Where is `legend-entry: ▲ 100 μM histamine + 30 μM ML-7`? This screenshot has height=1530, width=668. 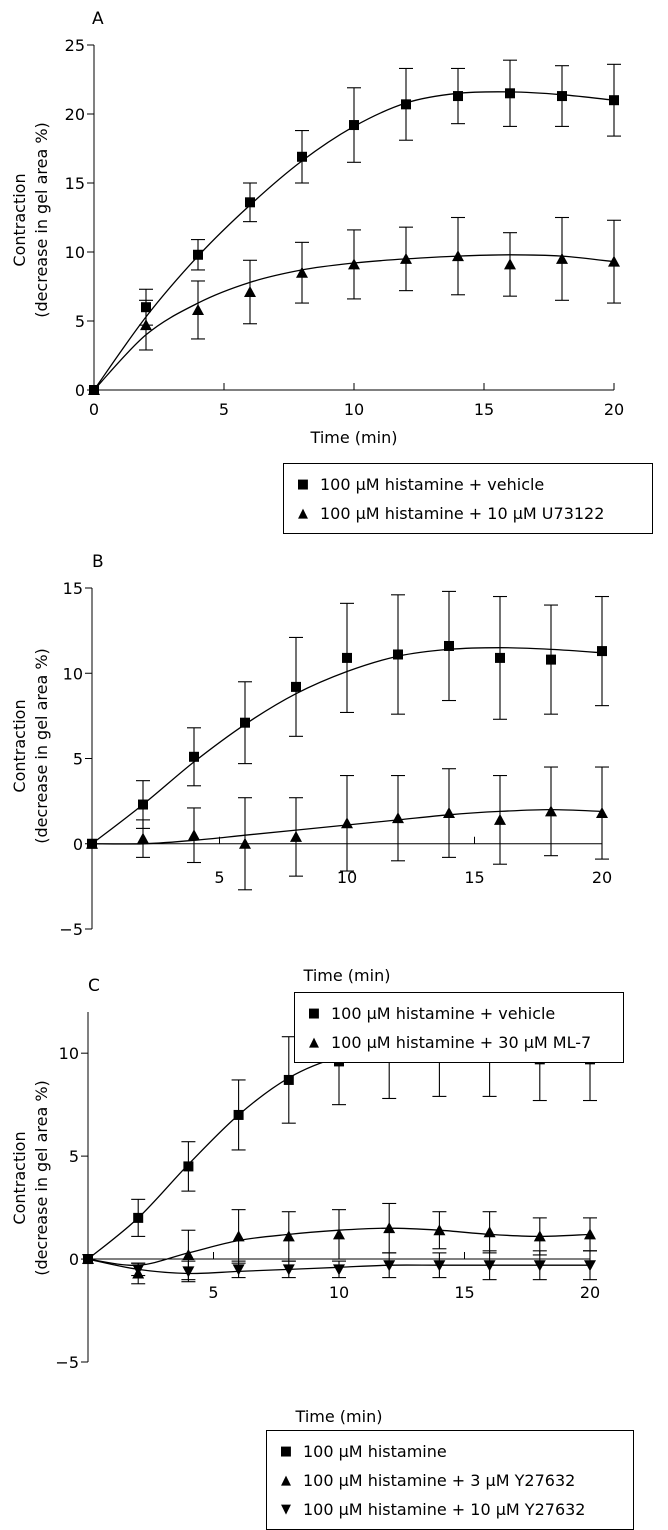
legend-entry: ▲ 100 μM histamine + 30 μM ML-7 is located at coordinates (460, 1042).